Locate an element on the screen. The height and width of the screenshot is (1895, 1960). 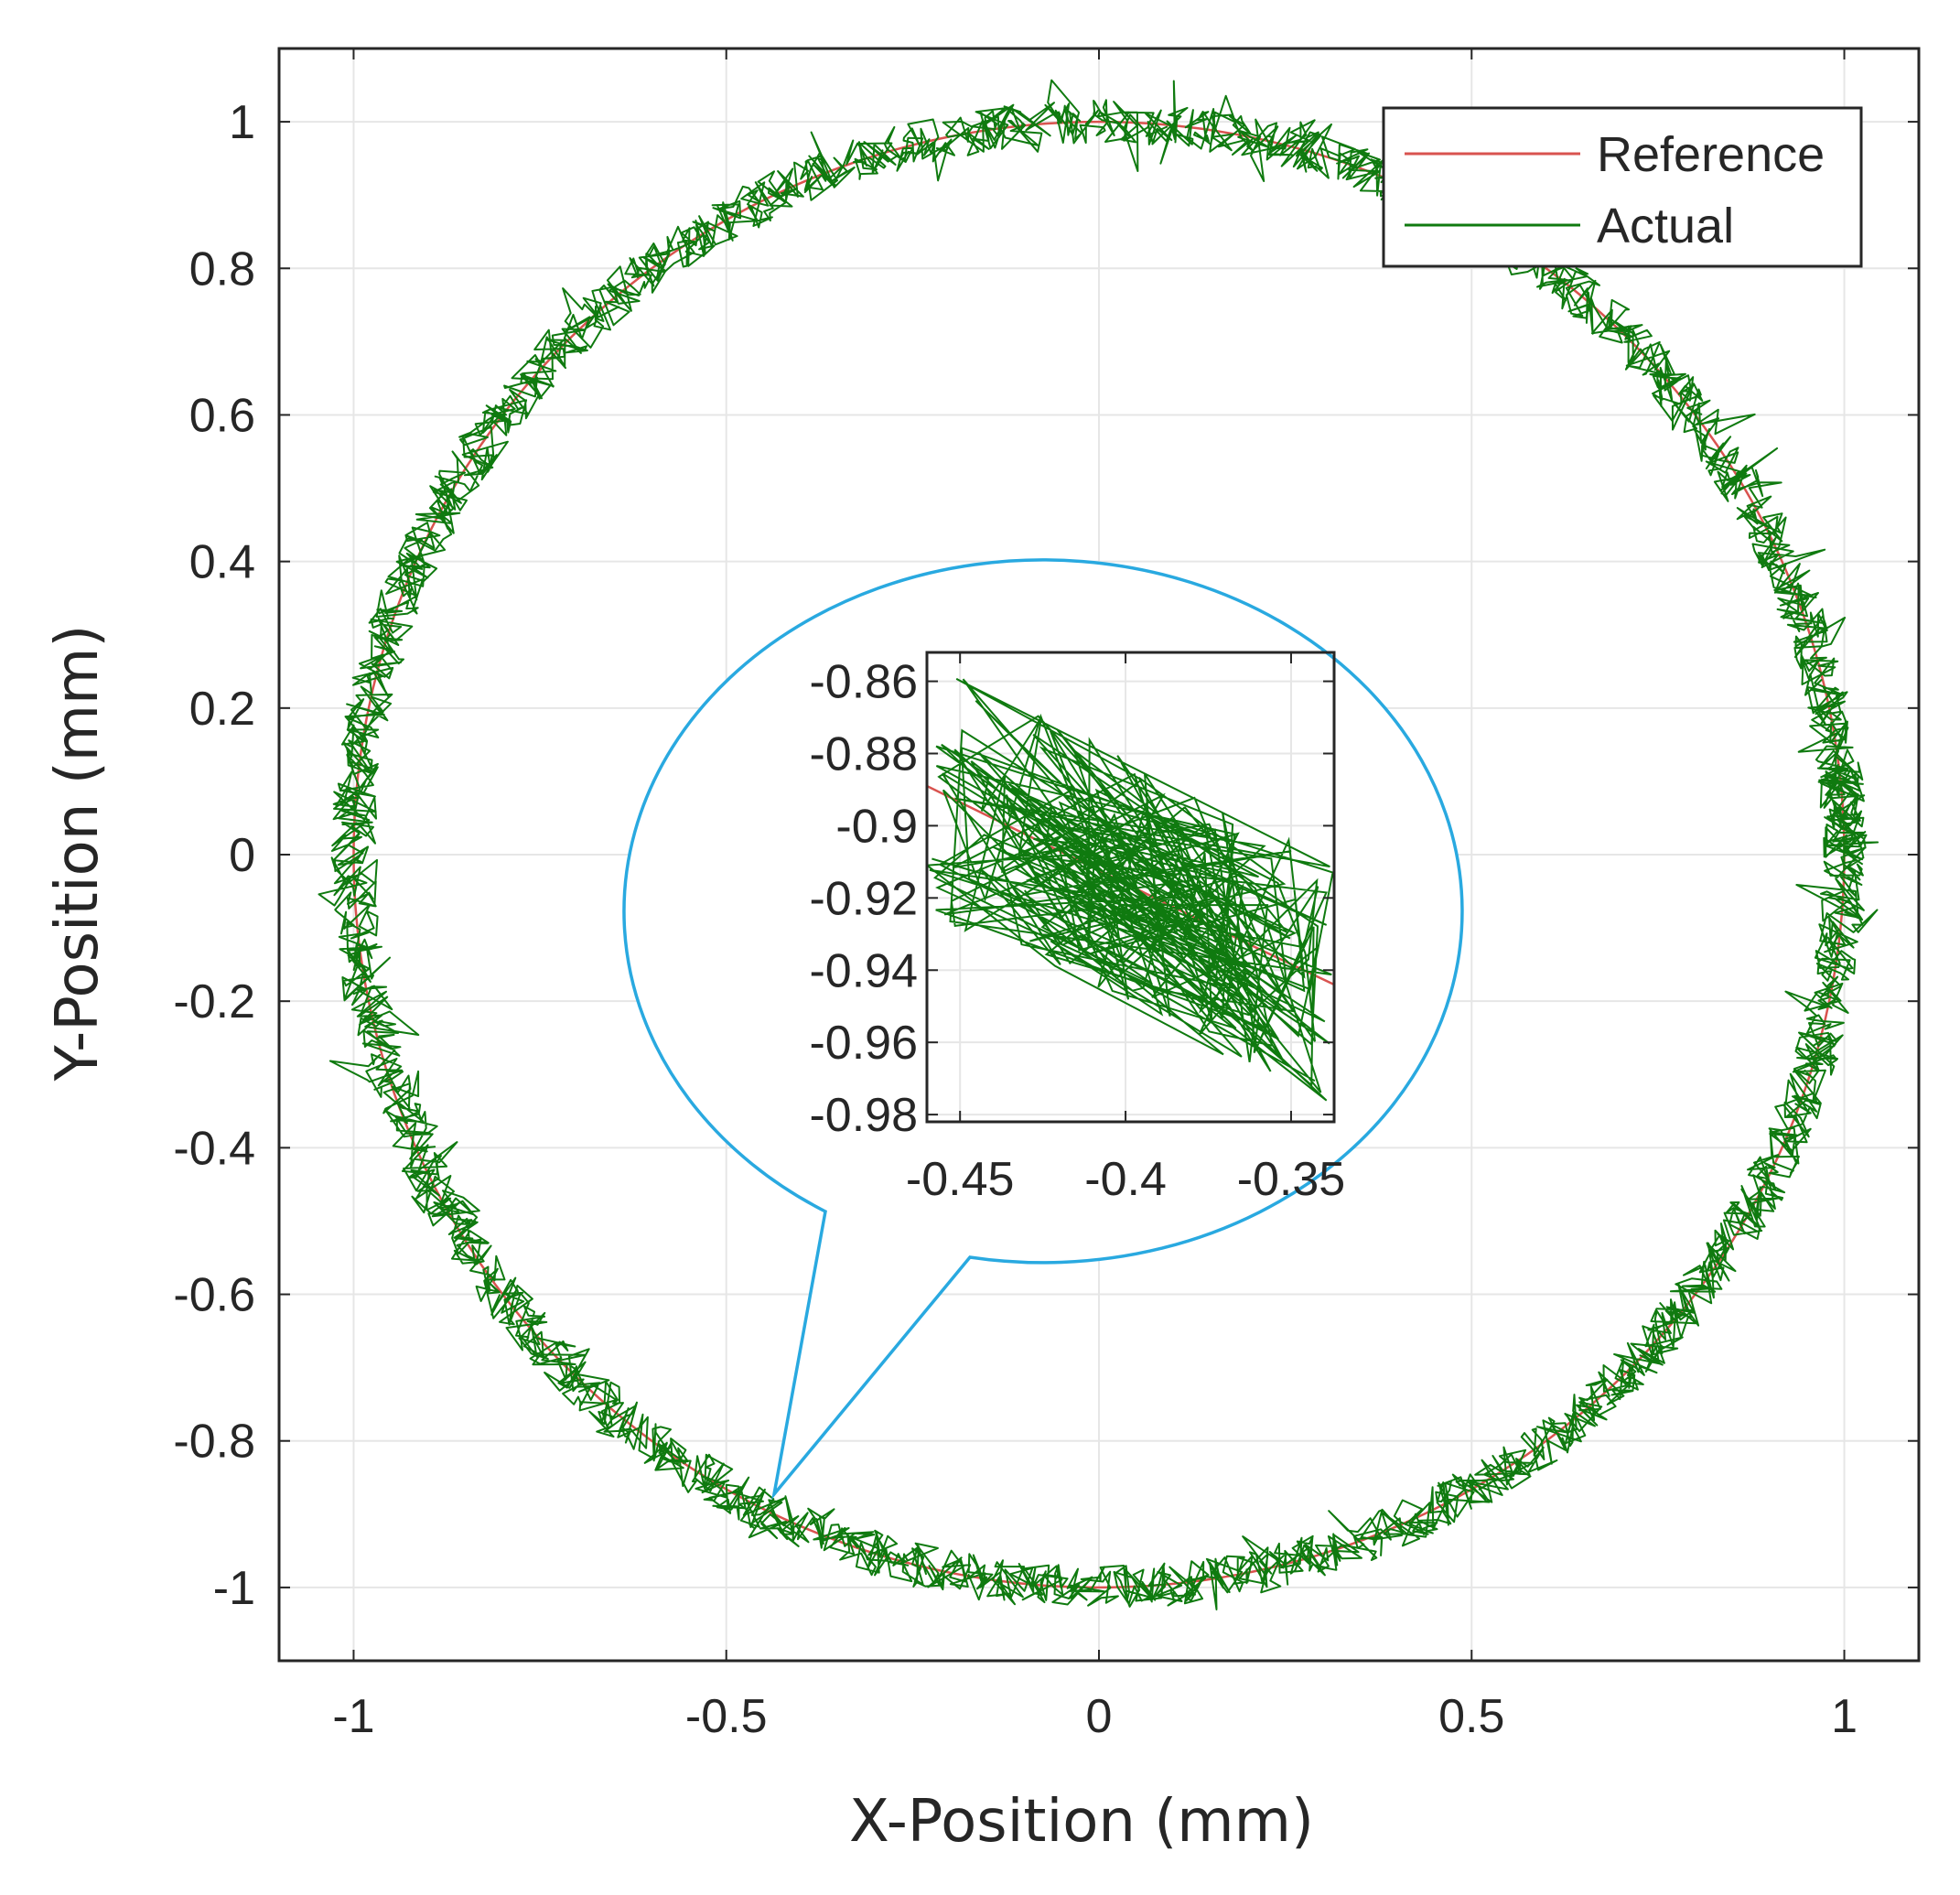
main-xtick-label: 0 is located at coordinates (1099, 1716).